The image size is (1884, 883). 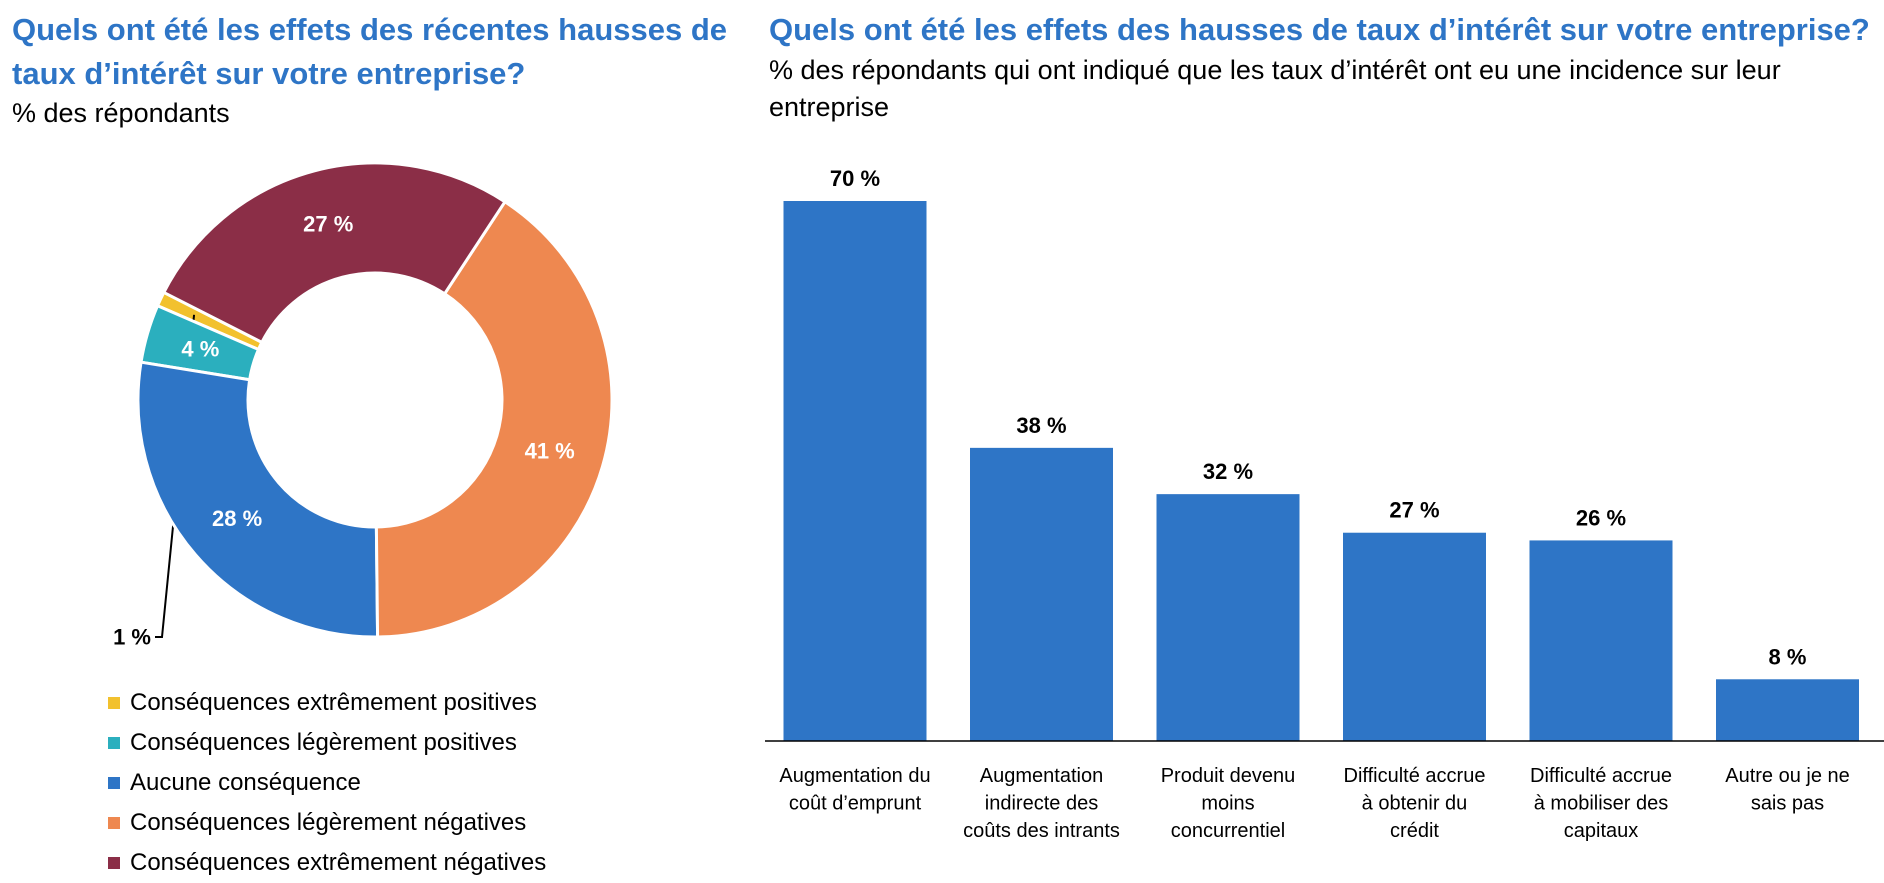 What do you see at coordinates (1041, 425) in the screenshot?
I see `bar-data-label: 38 %` at bounding box center [1041, 425].